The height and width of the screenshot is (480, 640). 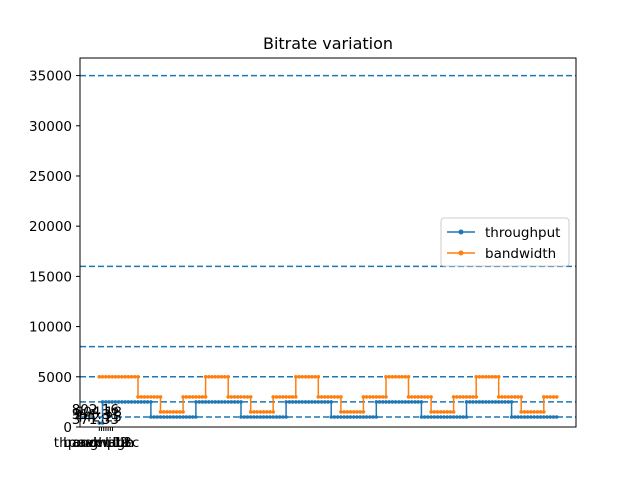 I want to click on legend-label-bandwidth: bandwidth, so click(x=520, y=254).